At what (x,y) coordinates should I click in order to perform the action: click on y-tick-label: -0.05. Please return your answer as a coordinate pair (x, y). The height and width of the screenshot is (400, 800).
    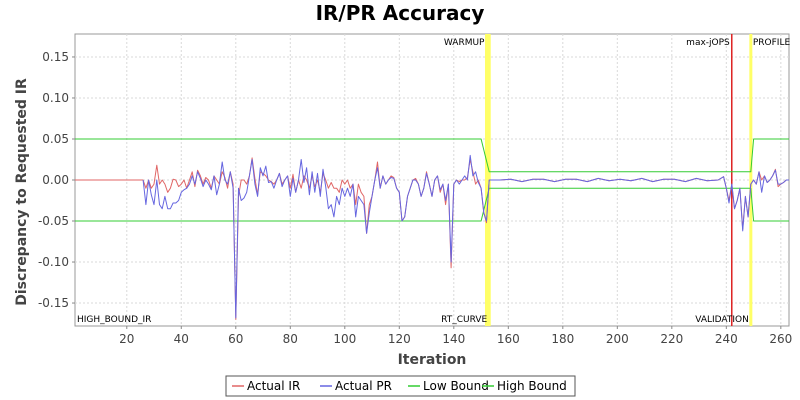
    Looking at the image, I should click on (53, 221).